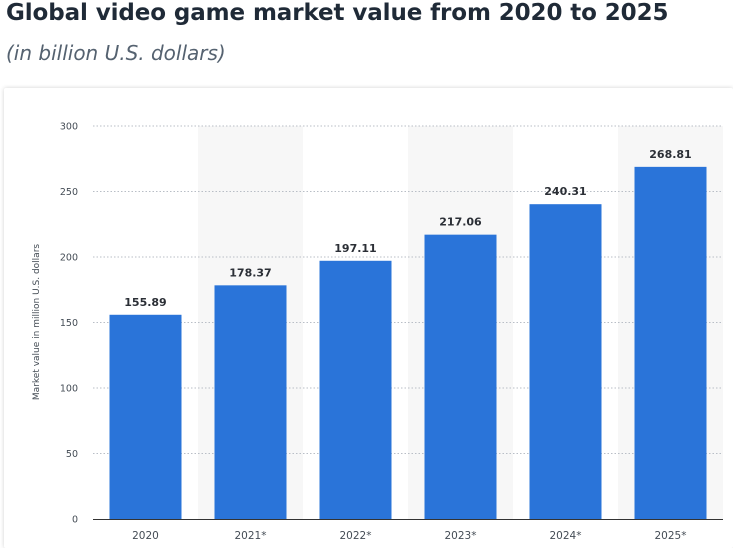  I want to click on data-label: 197.11, so click(355, 248).